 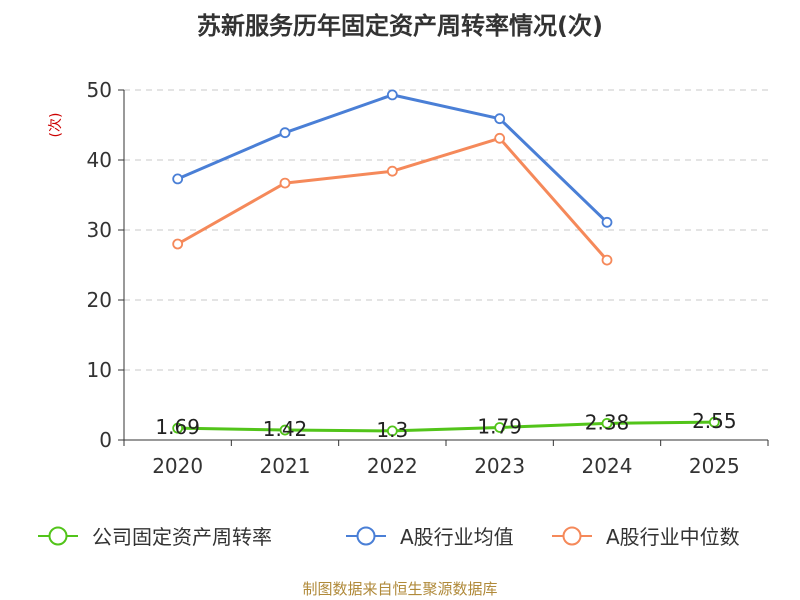 I want to click on data-label: 1.3, so click(x=392, y=430).